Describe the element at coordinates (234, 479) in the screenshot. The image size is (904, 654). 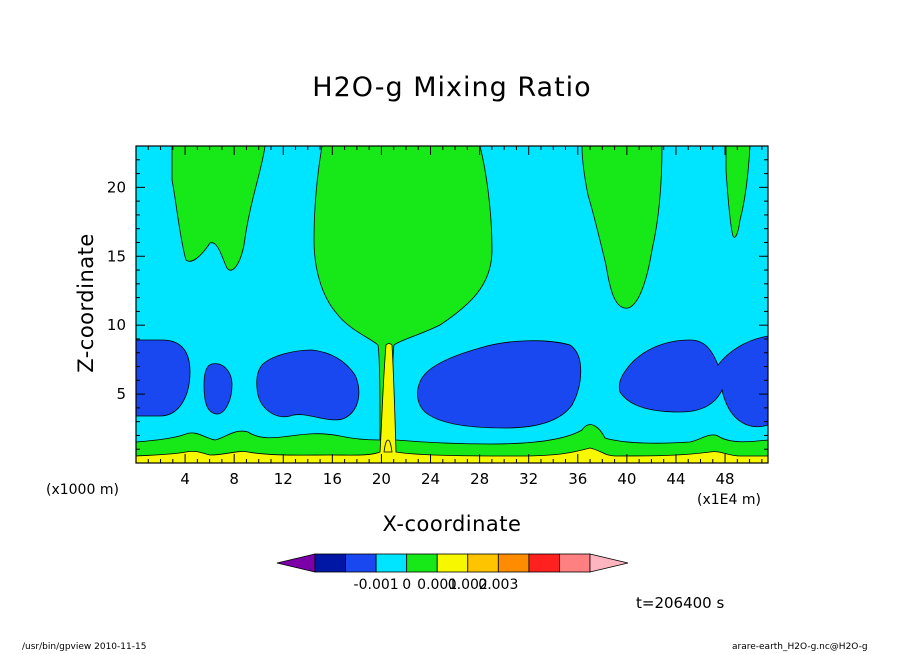
I see `x-tick-label: 8` at that location.